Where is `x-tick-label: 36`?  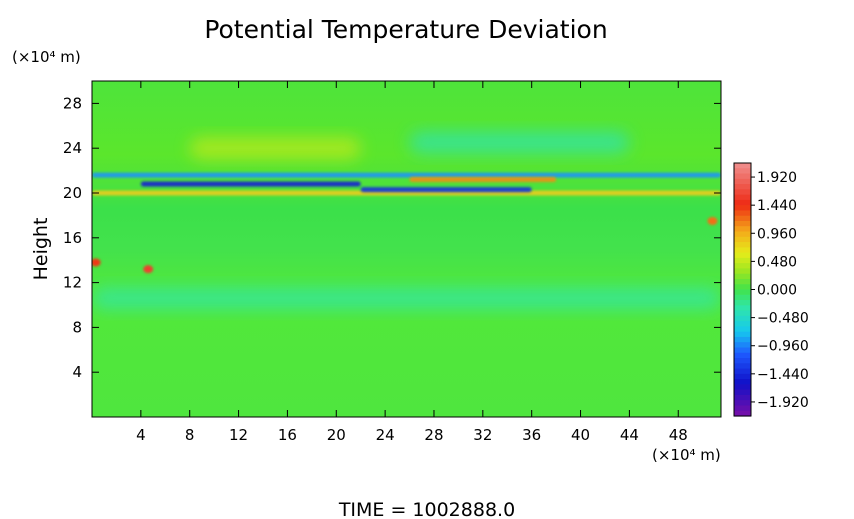 x-tick-label: 36 is located at coordinates (531, 435).